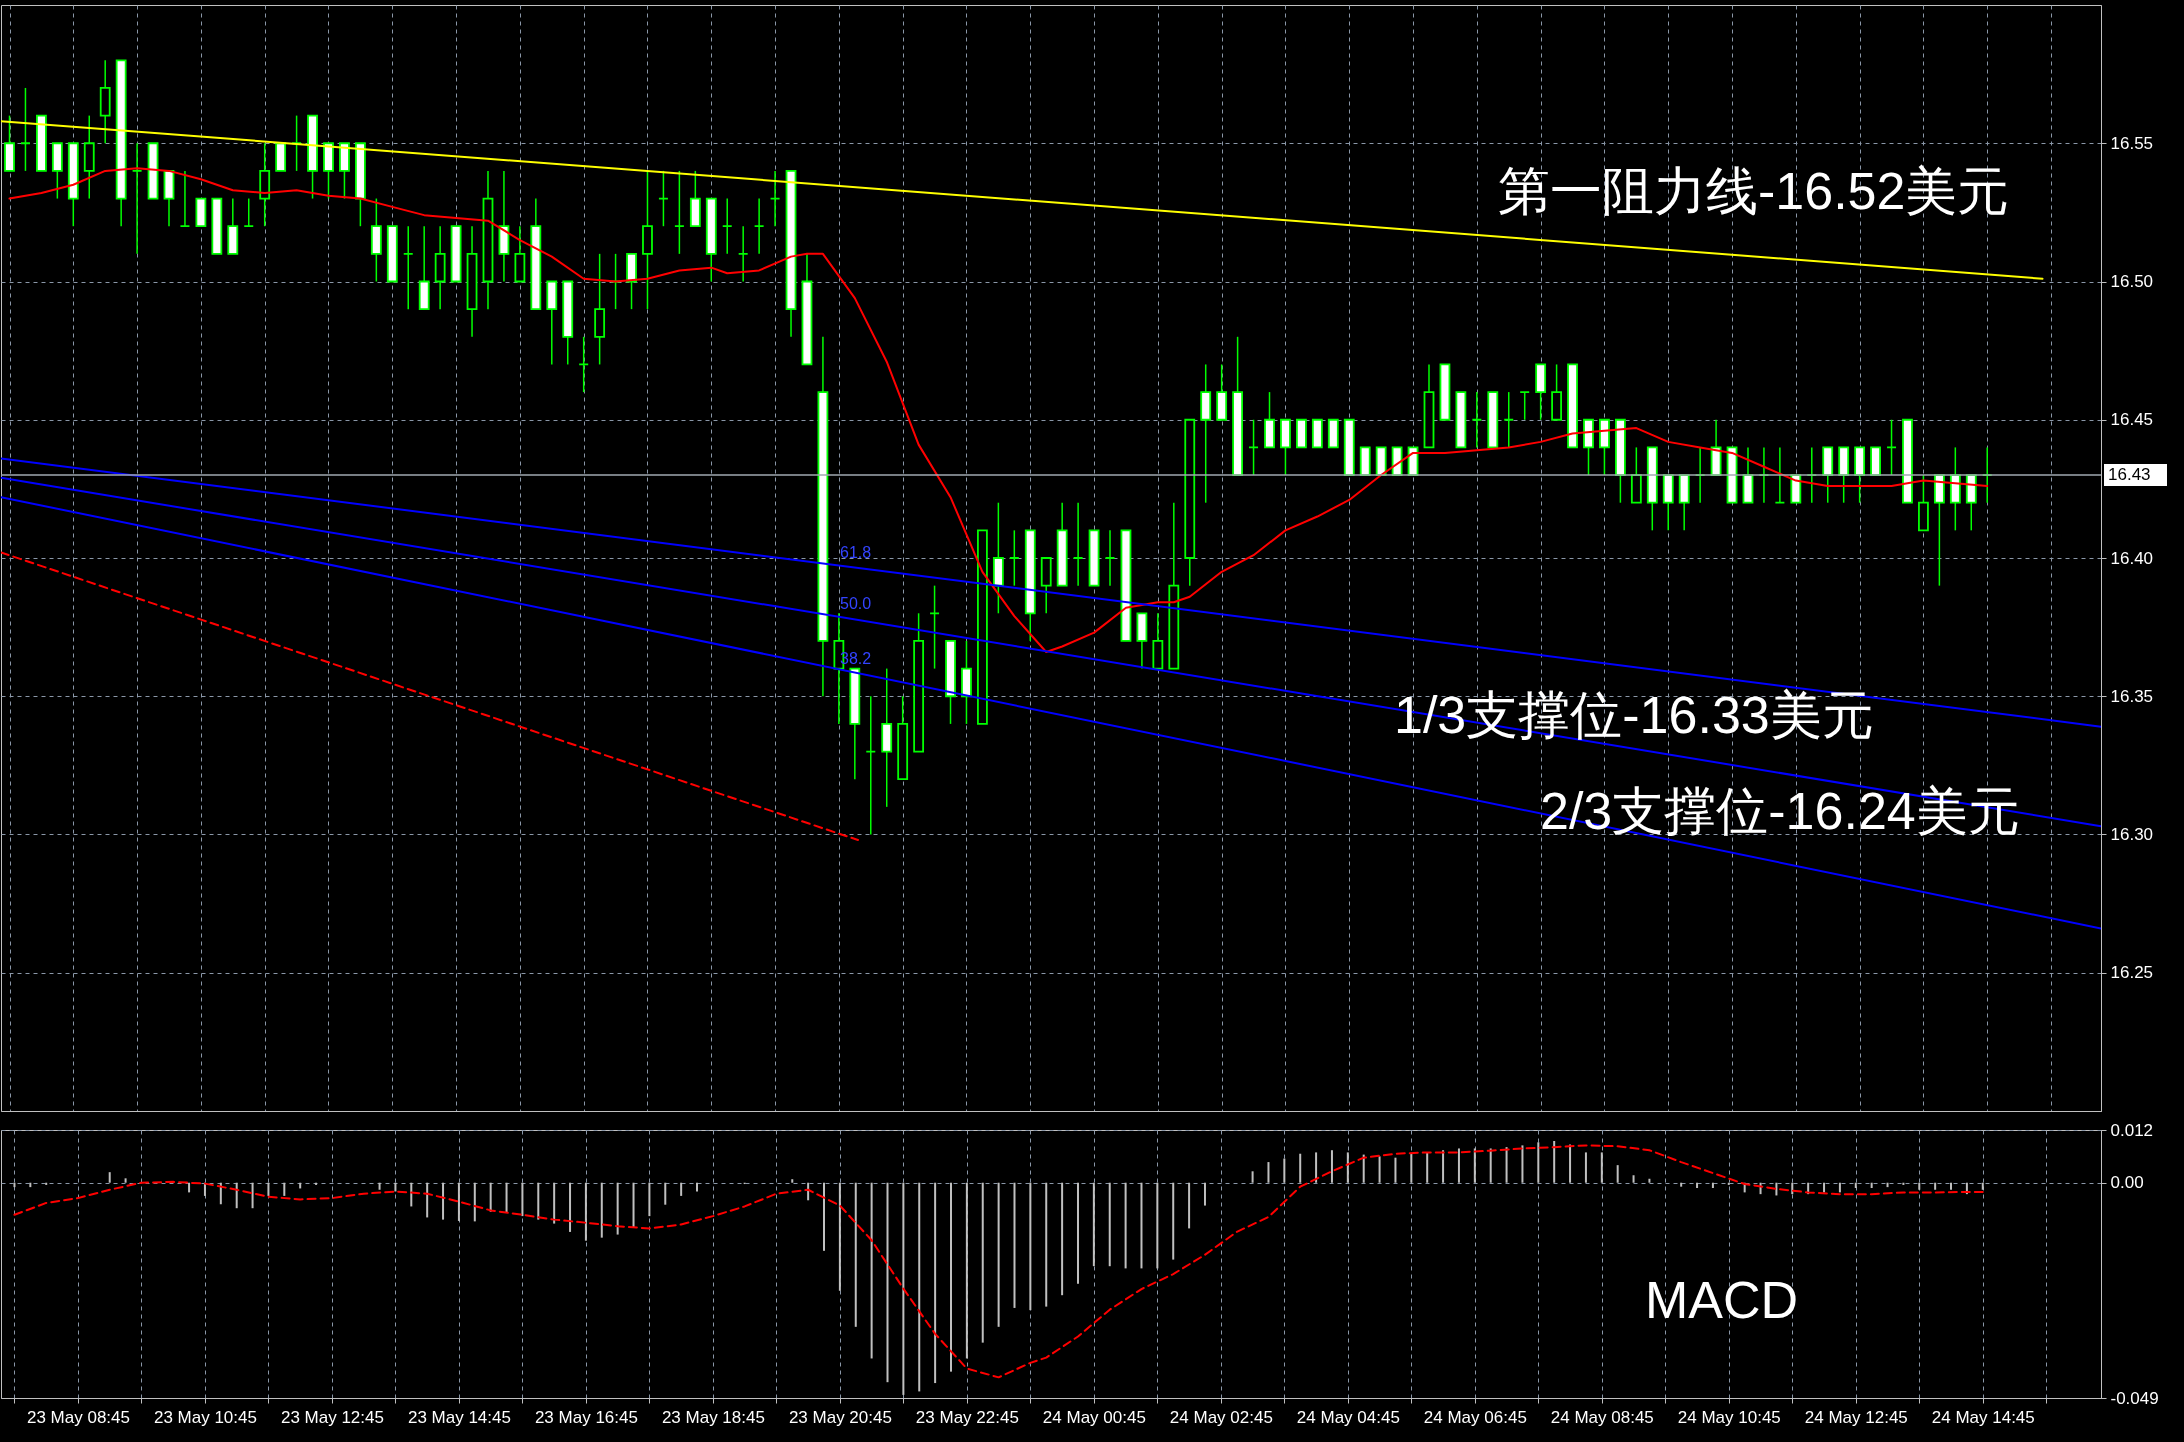  I want to click on y-tick-label: 16.30, so click(2132, 834).